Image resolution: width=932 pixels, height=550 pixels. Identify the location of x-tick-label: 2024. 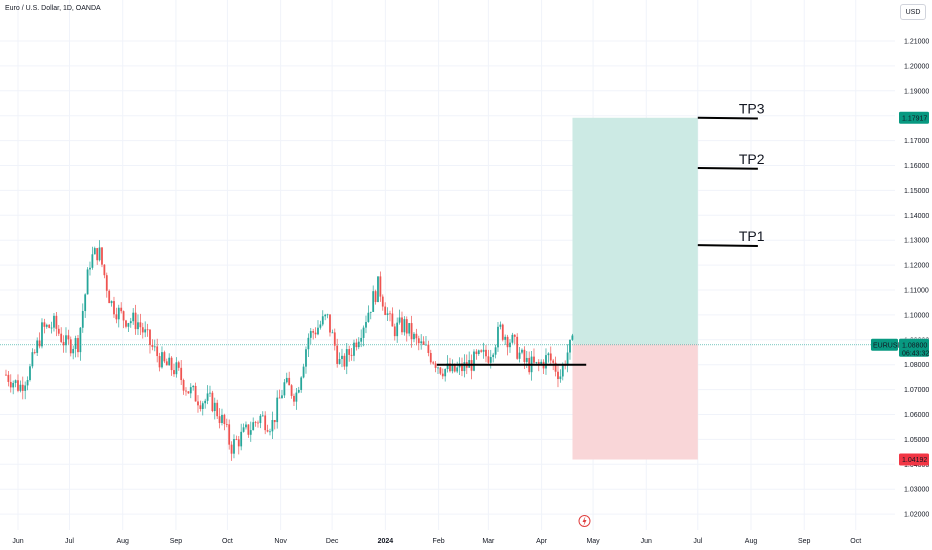
(386, 541).